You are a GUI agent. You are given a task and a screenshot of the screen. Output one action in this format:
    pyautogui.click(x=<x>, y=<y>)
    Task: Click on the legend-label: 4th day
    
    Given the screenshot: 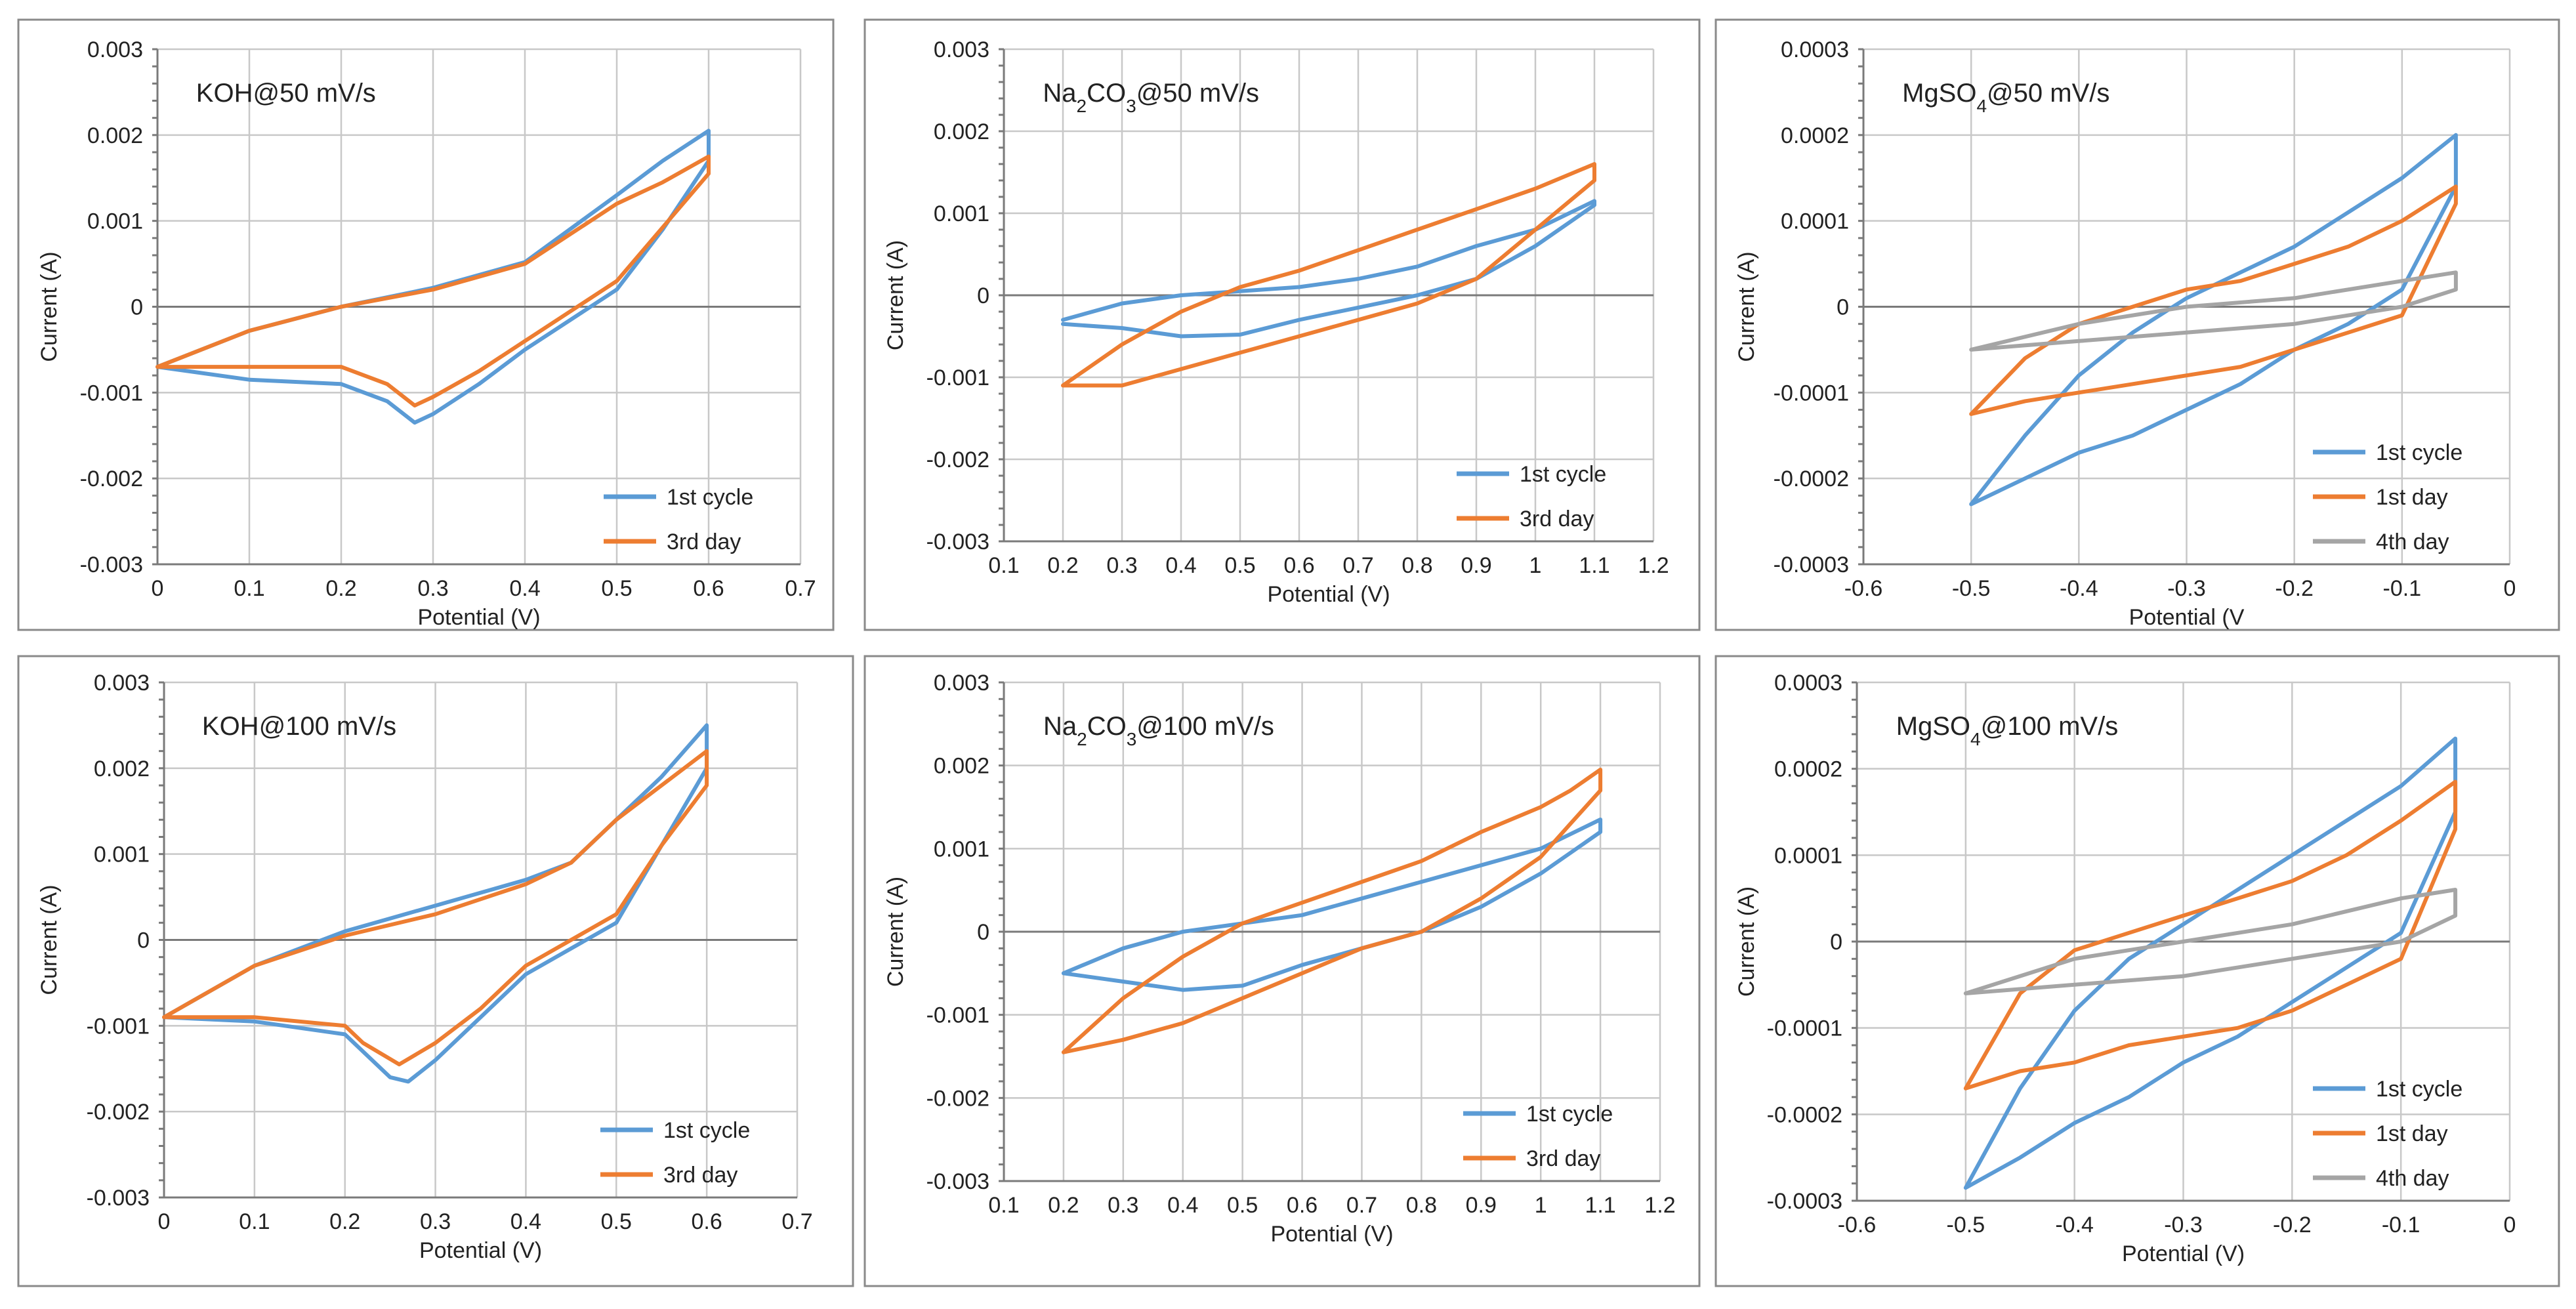 What is the action you would take?
    pyautogui.click(x=2412, y=542)
    